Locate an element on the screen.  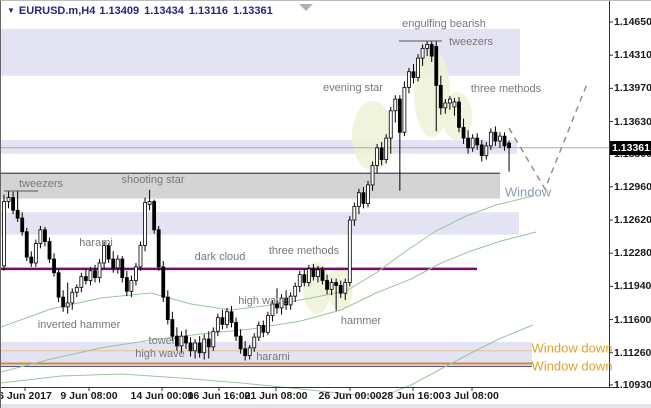
x-axis-tick-label: 9 Jun 08:00 is located at coordinates (89, 396).